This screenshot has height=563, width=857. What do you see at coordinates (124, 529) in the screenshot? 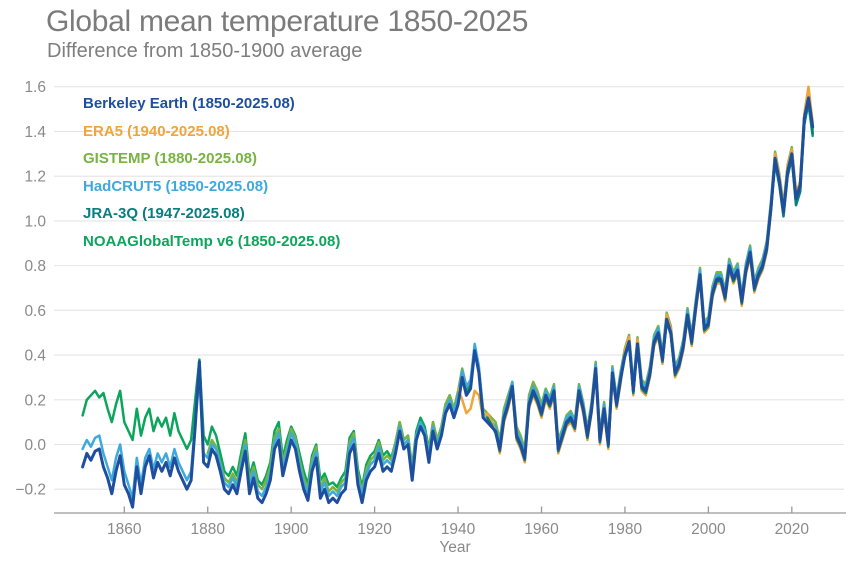
I see `x-tick-label-1860: 1860` at bounding box center [124, 529].